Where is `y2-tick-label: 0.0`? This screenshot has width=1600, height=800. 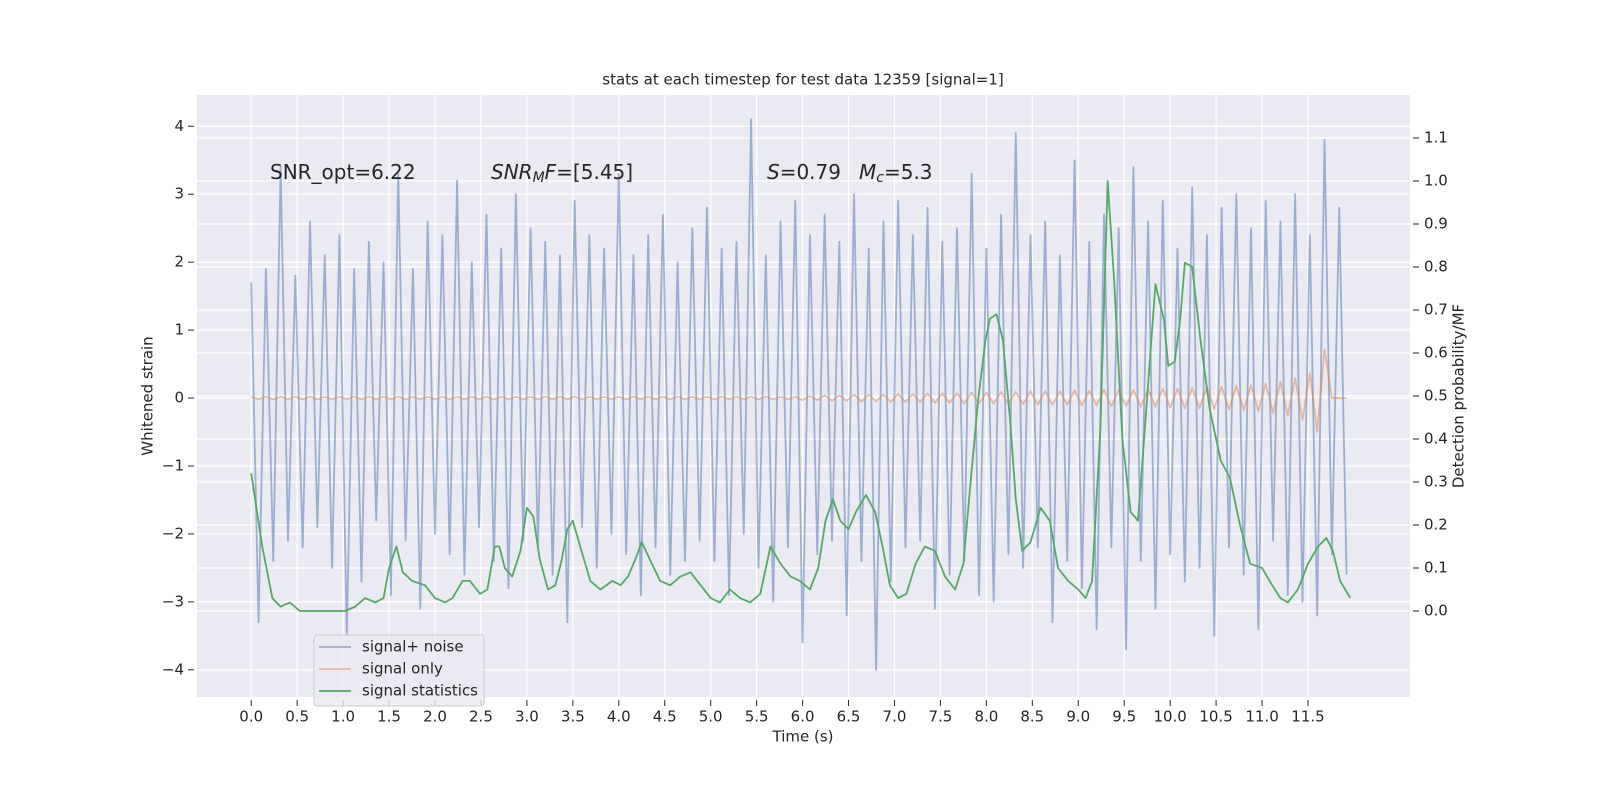
y2-tick-label: 0.0 is located at coordinates (1436, 611).